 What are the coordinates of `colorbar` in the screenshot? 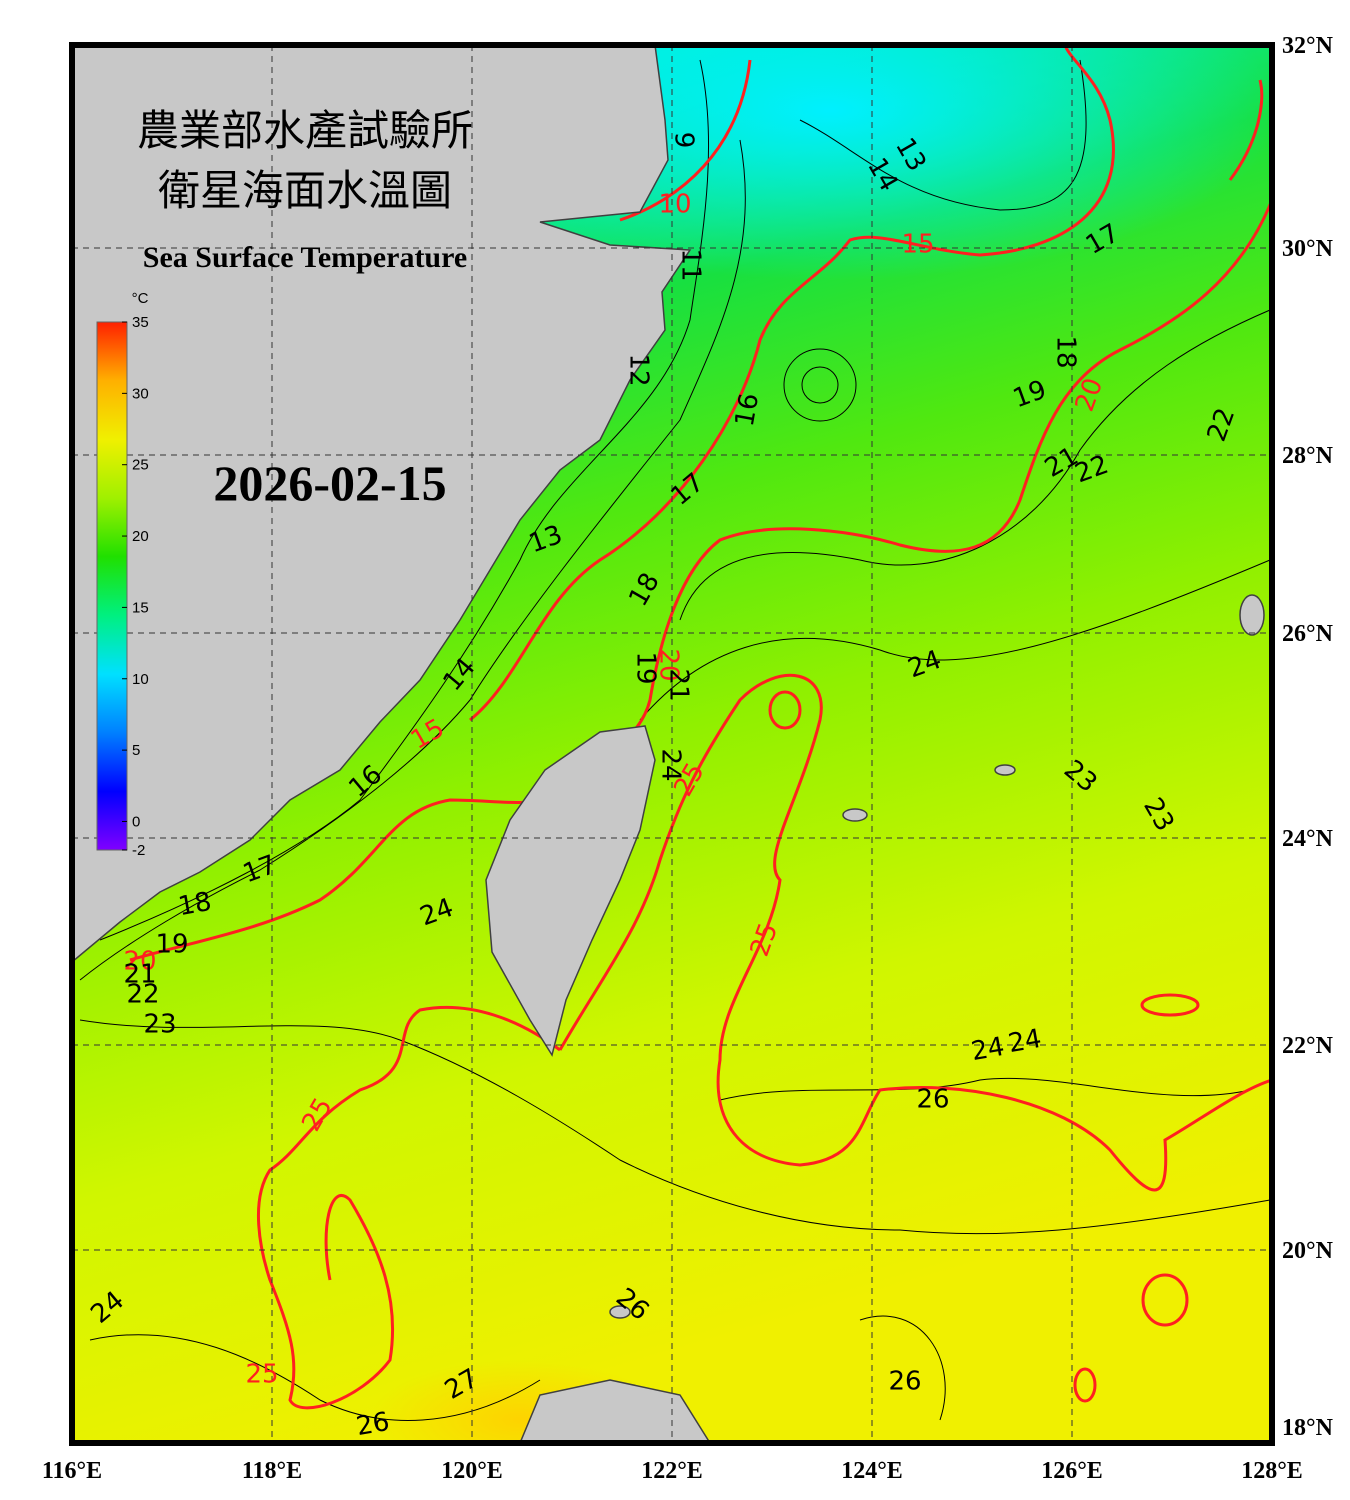 It's located at (112, 586).